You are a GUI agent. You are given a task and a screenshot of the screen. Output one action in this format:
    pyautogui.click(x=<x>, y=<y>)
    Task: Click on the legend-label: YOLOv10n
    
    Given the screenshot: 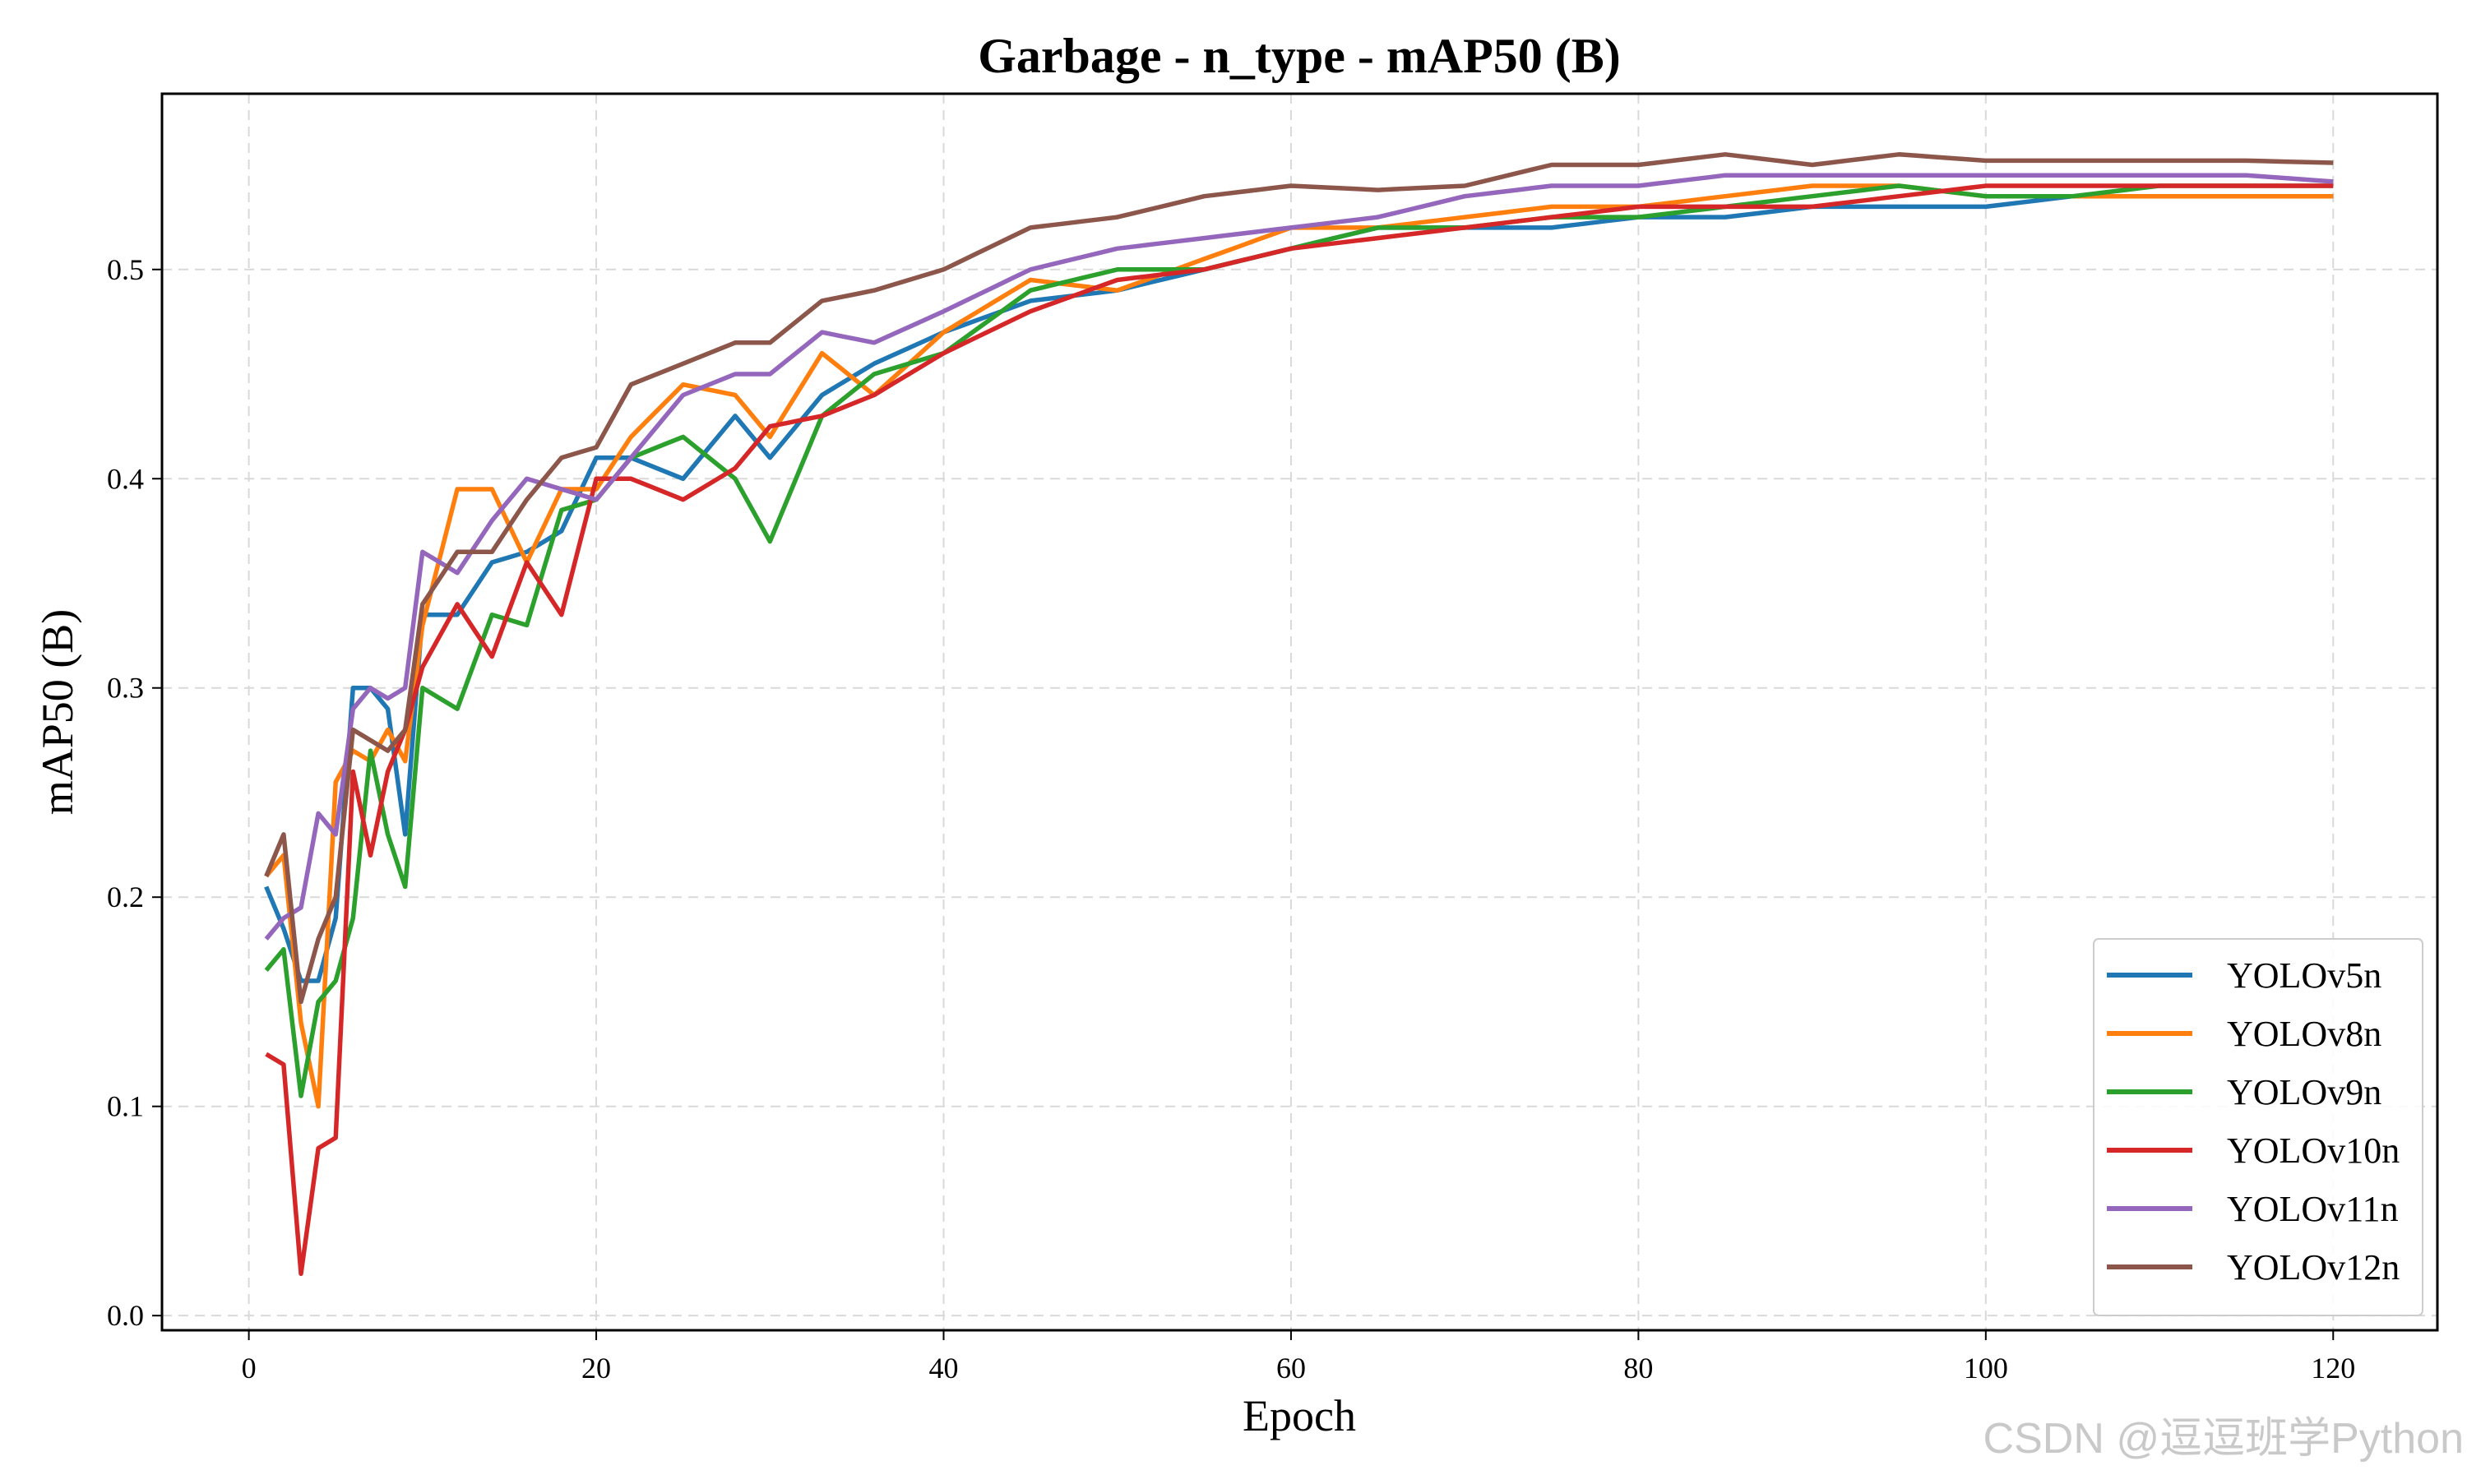 What is the action you would take?
    pyautogui.click(x=2313, y=1150)
    